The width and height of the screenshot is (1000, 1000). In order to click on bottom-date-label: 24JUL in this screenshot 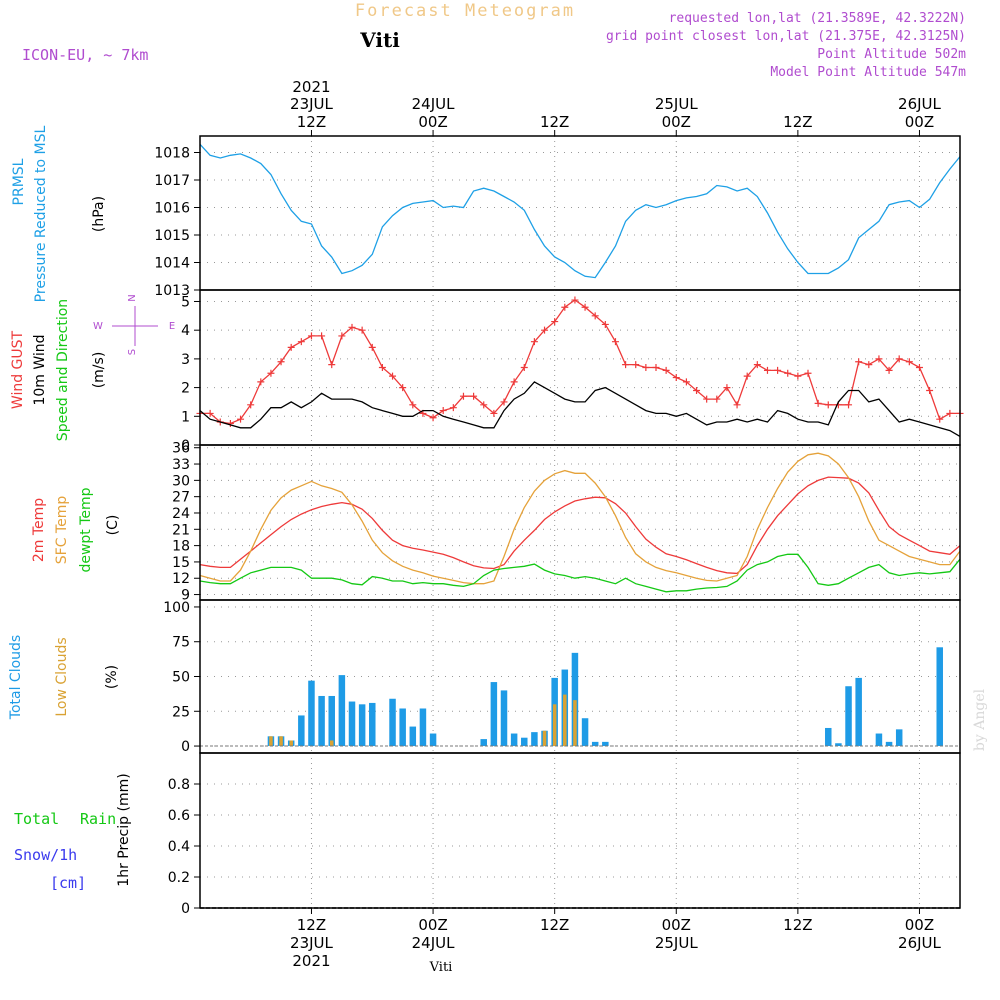, I will do `click(433, 943)`.